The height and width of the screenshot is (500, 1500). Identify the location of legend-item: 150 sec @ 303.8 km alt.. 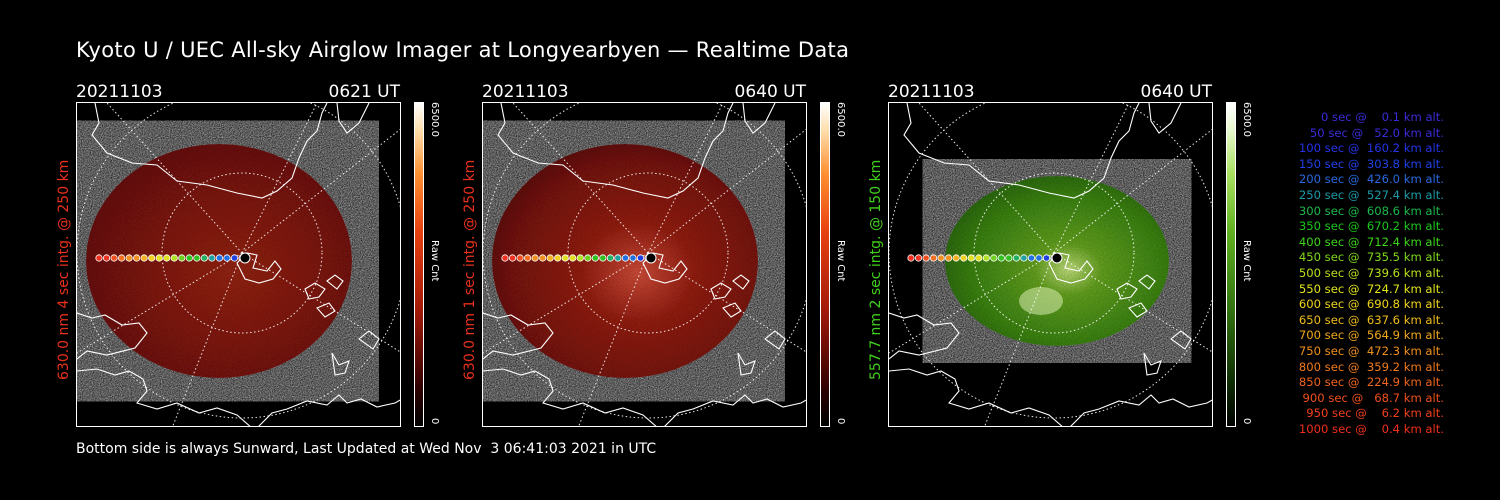
(1369, 163).